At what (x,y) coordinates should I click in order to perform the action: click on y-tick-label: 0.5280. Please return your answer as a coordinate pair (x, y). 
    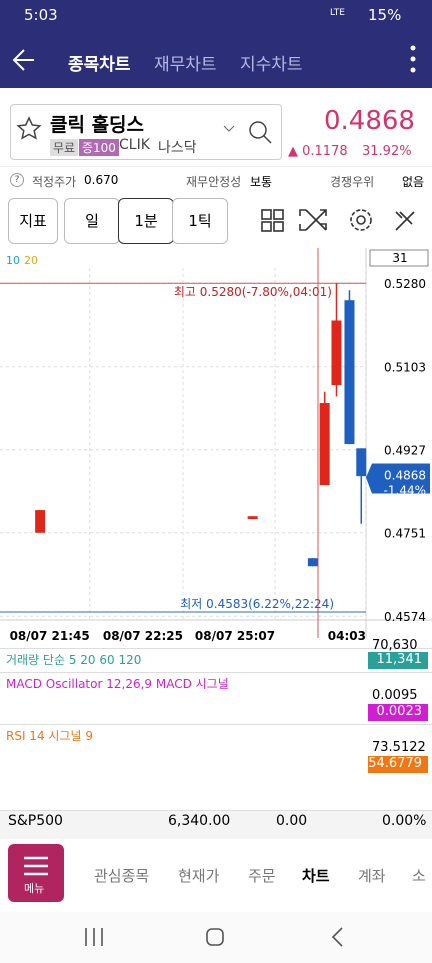
    Looking at the image, I should click on (405, 284).